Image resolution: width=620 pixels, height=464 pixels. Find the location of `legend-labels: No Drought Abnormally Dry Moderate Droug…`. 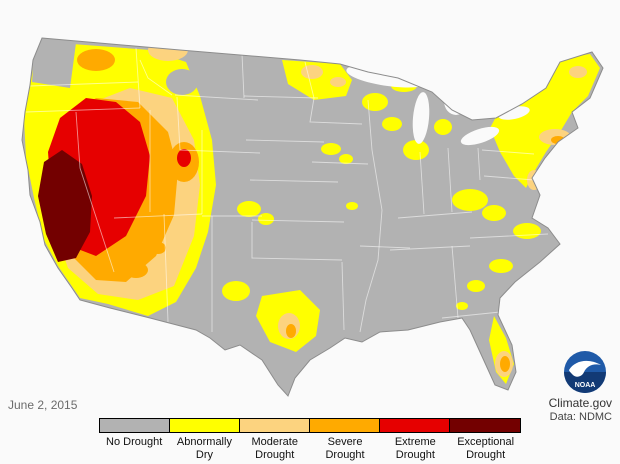

legend-labels: No Drought Abnormally Dry Moderate Droug… is located at coordinates (310, 447).